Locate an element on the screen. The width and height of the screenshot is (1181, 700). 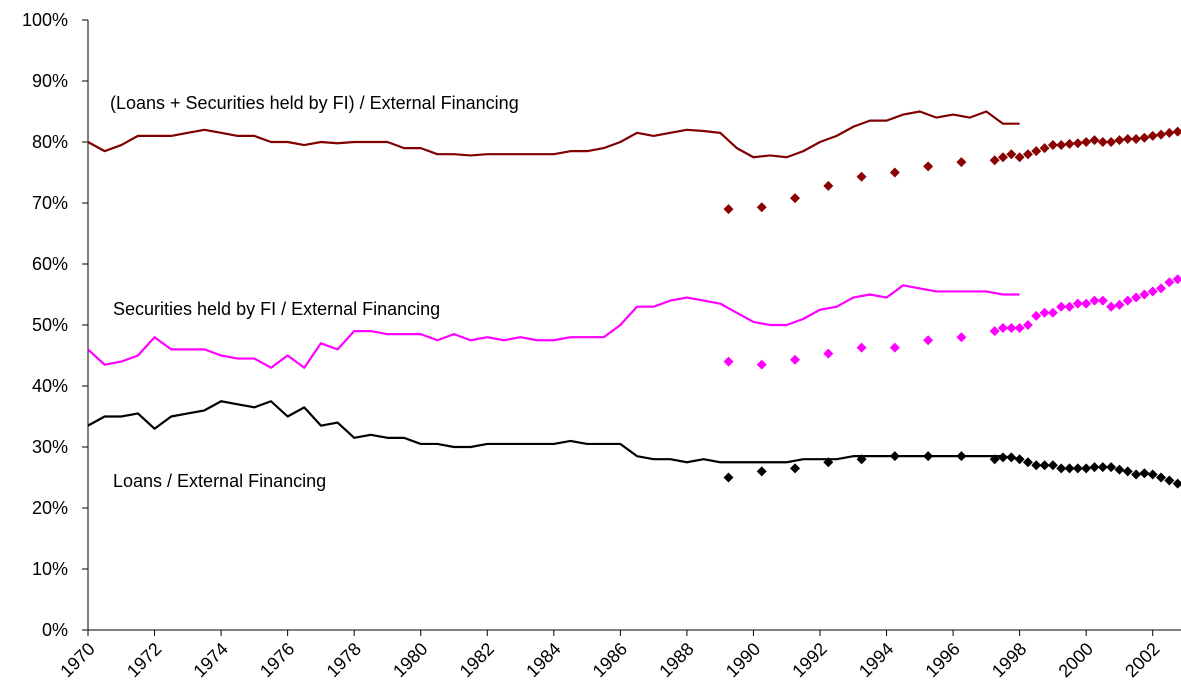
x-tick-label: 1972 is located at coordinates (144, 660).